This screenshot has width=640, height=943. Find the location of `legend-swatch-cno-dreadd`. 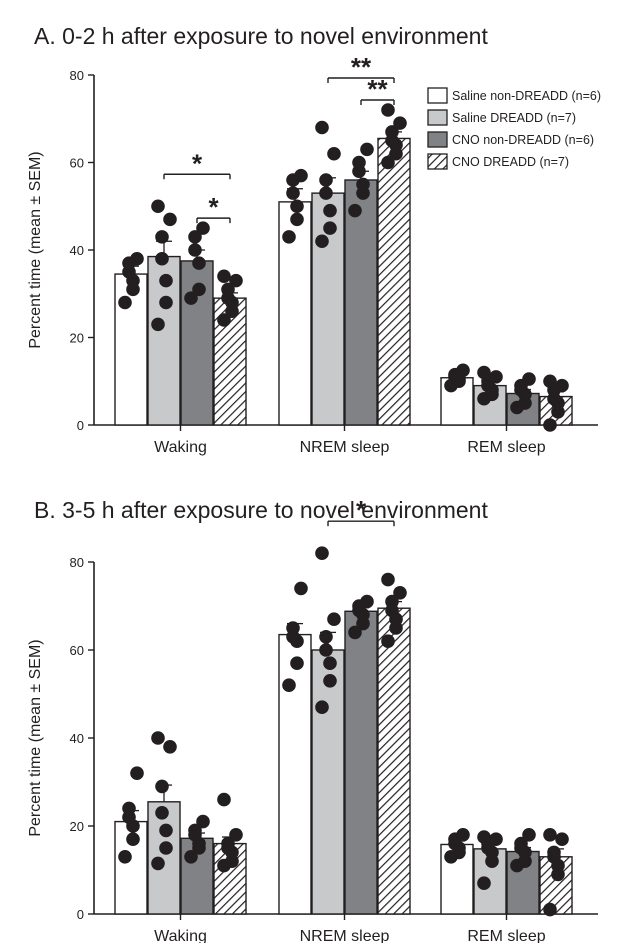

legend-swatch-cno-dreadd is located at coordinates (437, 161).